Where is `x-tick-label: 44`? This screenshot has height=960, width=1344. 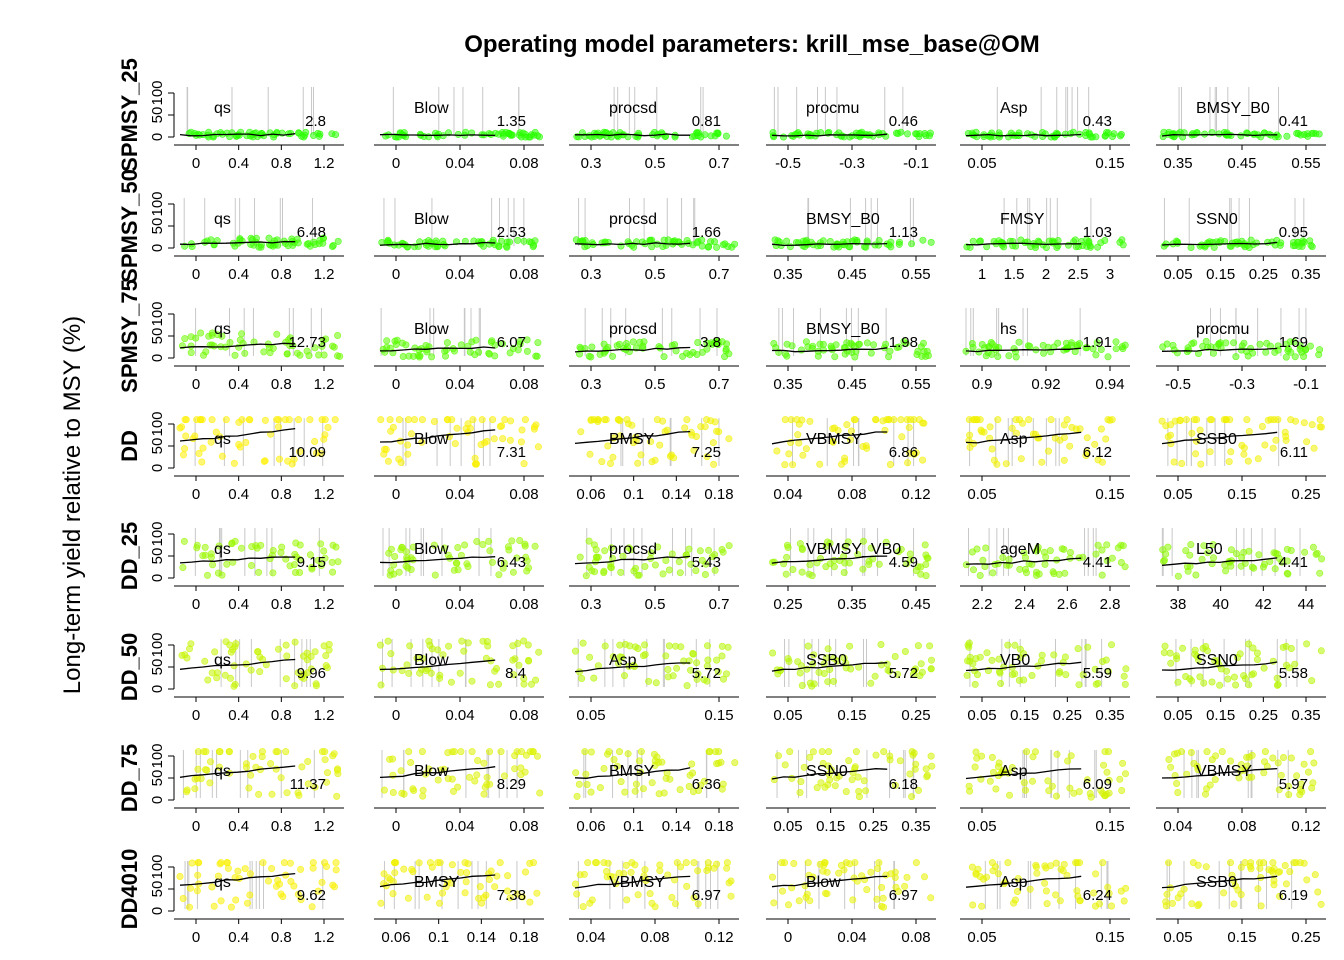
x-tick-label: 44 is located at coordinates (1306, 604).